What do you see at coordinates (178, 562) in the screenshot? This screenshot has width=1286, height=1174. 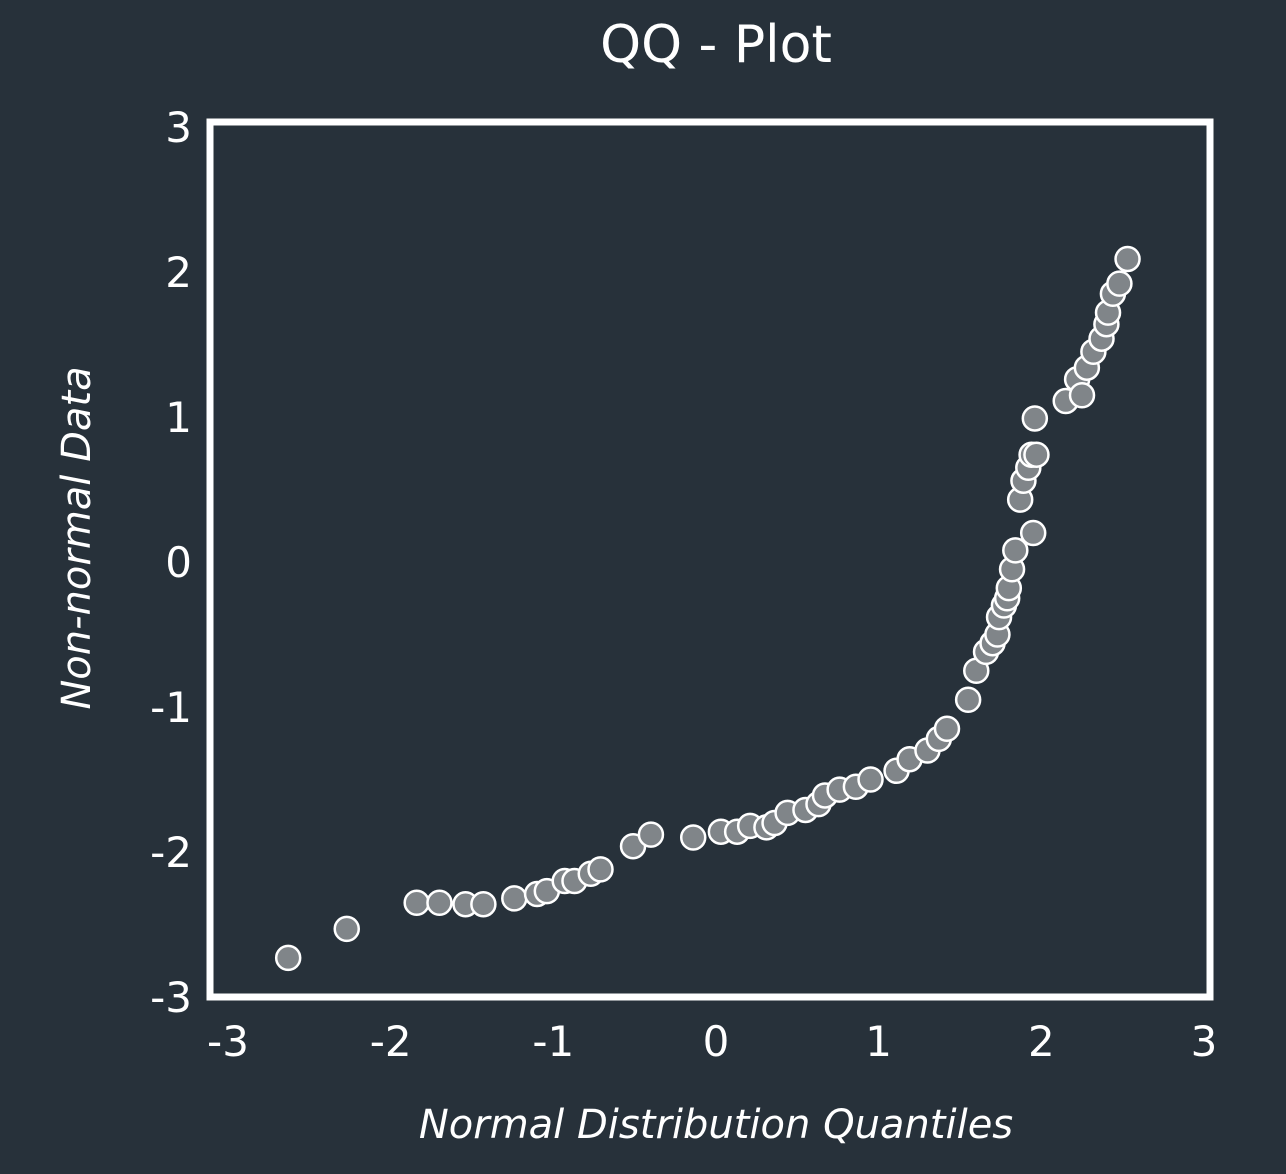 I see `y-tick-label: 0` at bounding box center [178, 562].